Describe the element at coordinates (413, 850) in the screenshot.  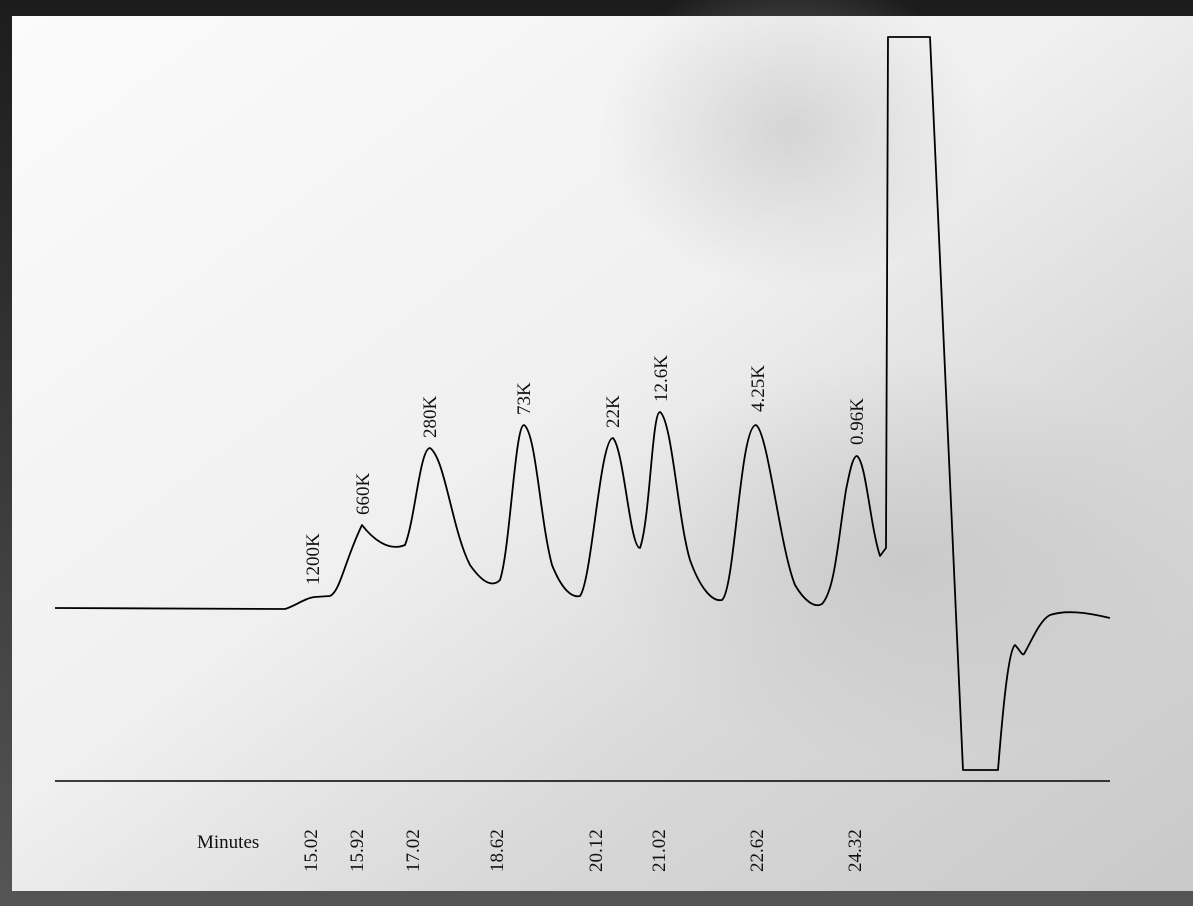
I see `time-label: 17.02` at that location.